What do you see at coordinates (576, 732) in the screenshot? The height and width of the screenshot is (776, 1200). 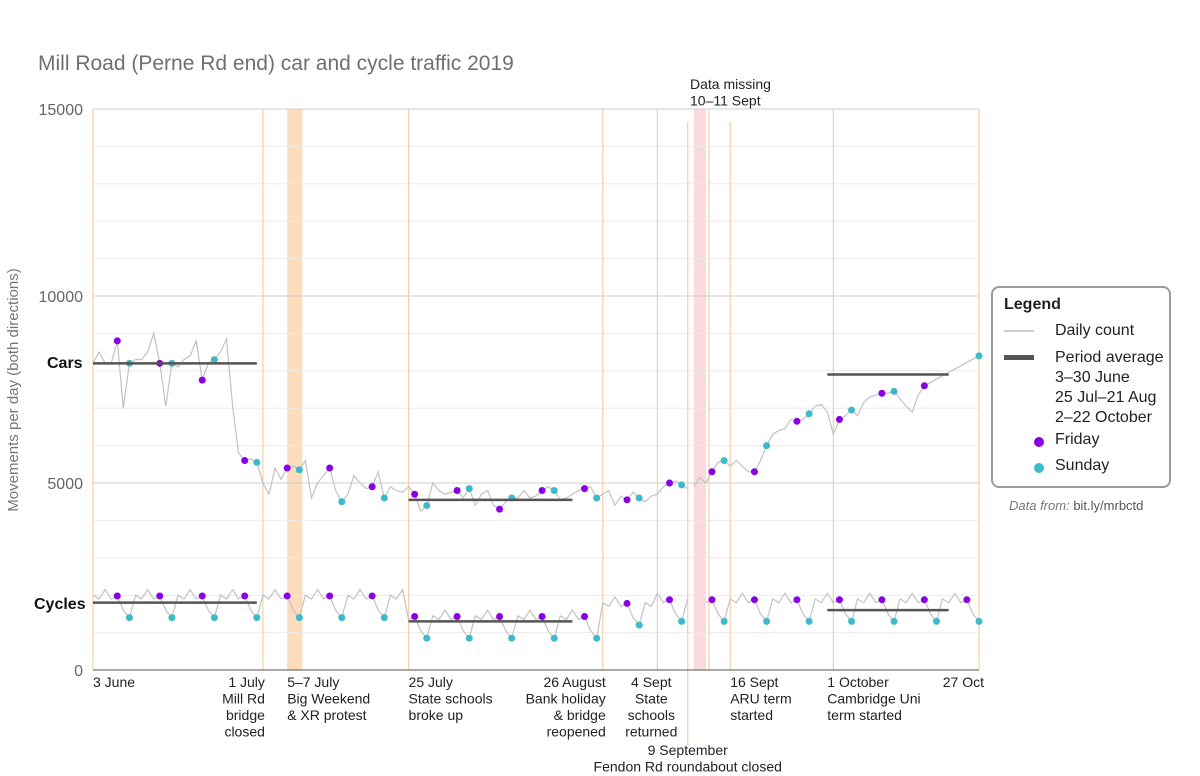 I see `annotation-label: reopened` at bounding box center [576, 732].